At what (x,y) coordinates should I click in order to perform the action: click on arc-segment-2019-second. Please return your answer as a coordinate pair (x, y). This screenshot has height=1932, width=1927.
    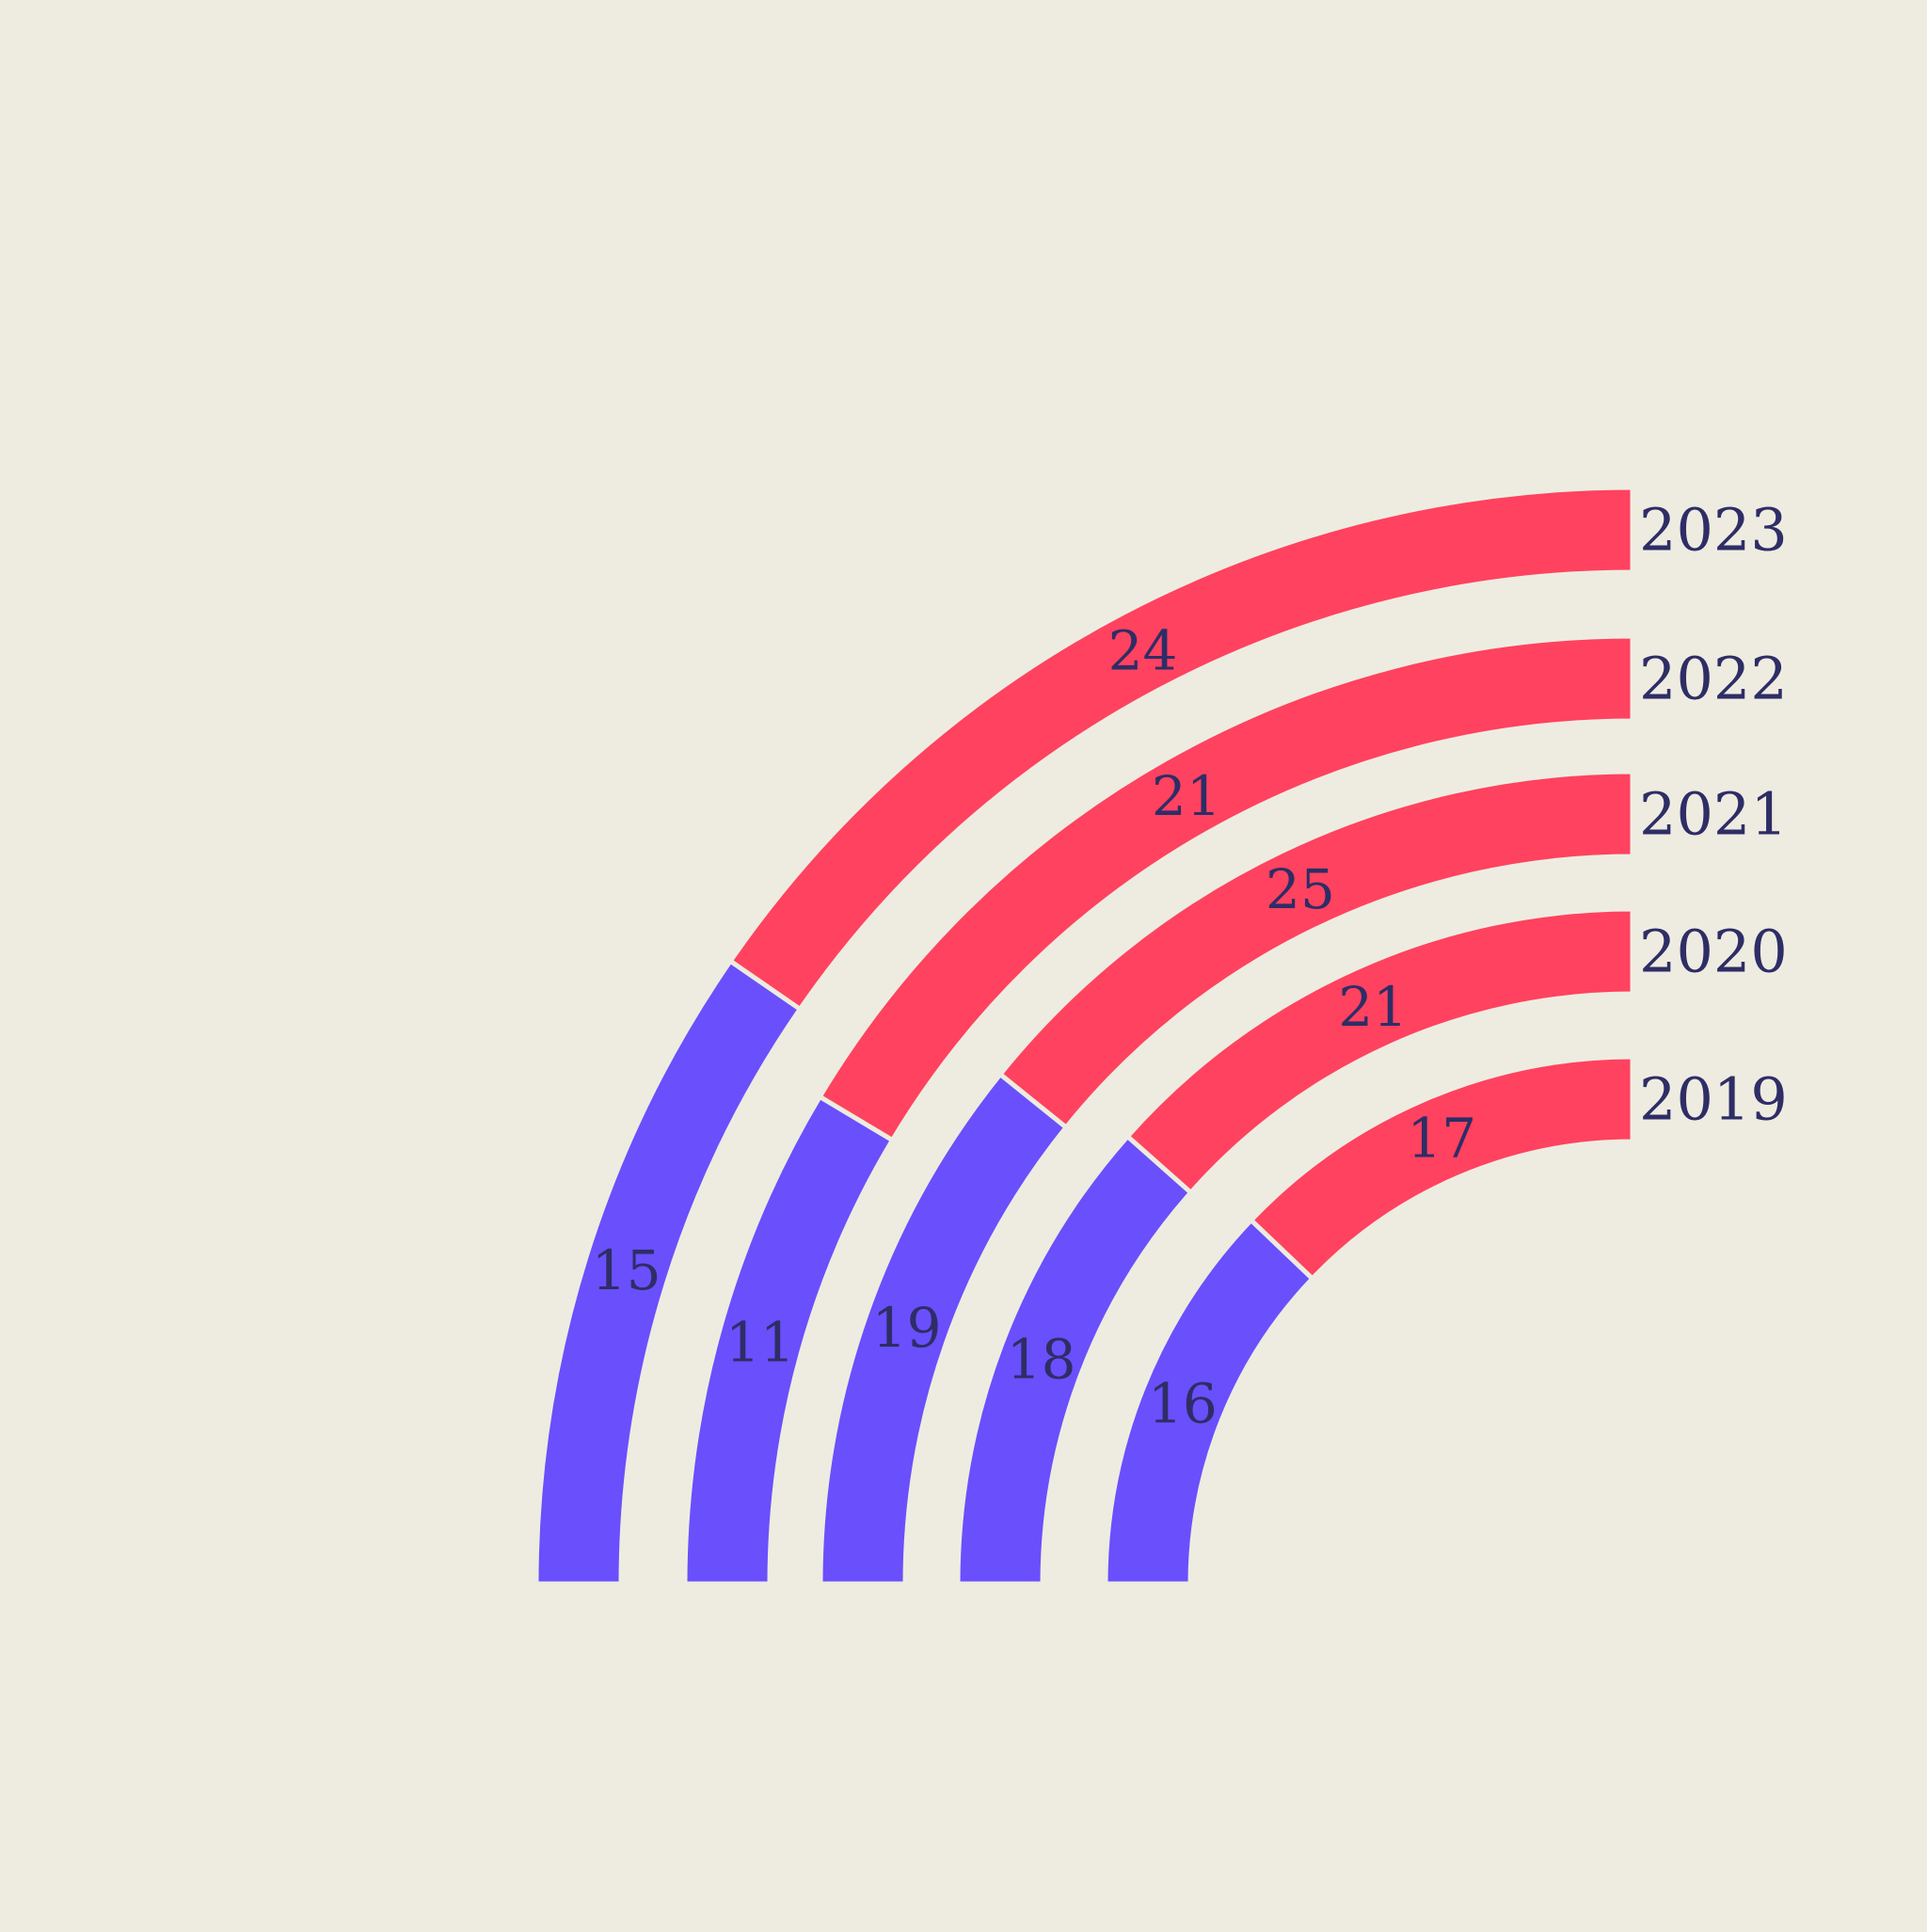
    Looking at the image, I should click on (1441, 1168).